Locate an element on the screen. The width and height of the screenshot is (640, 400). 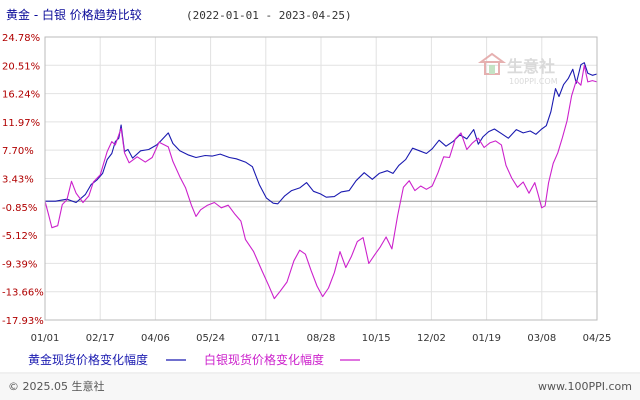
chart-date-range: (2022-01-01 - 2023-04-25) is located at coordinates (269, 15).